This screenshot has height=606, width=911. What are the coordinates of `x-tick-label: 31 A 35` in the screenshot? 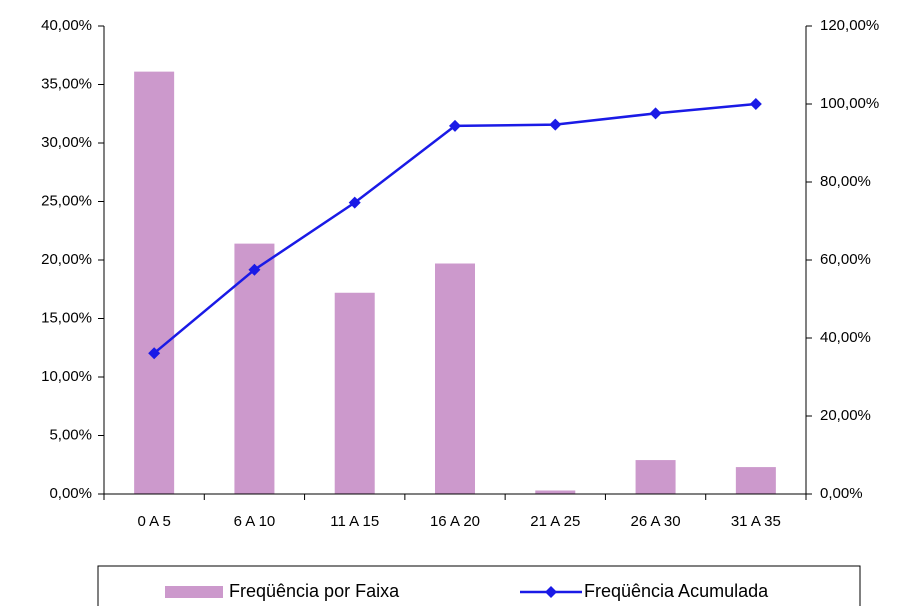 It's located at (756, 521).